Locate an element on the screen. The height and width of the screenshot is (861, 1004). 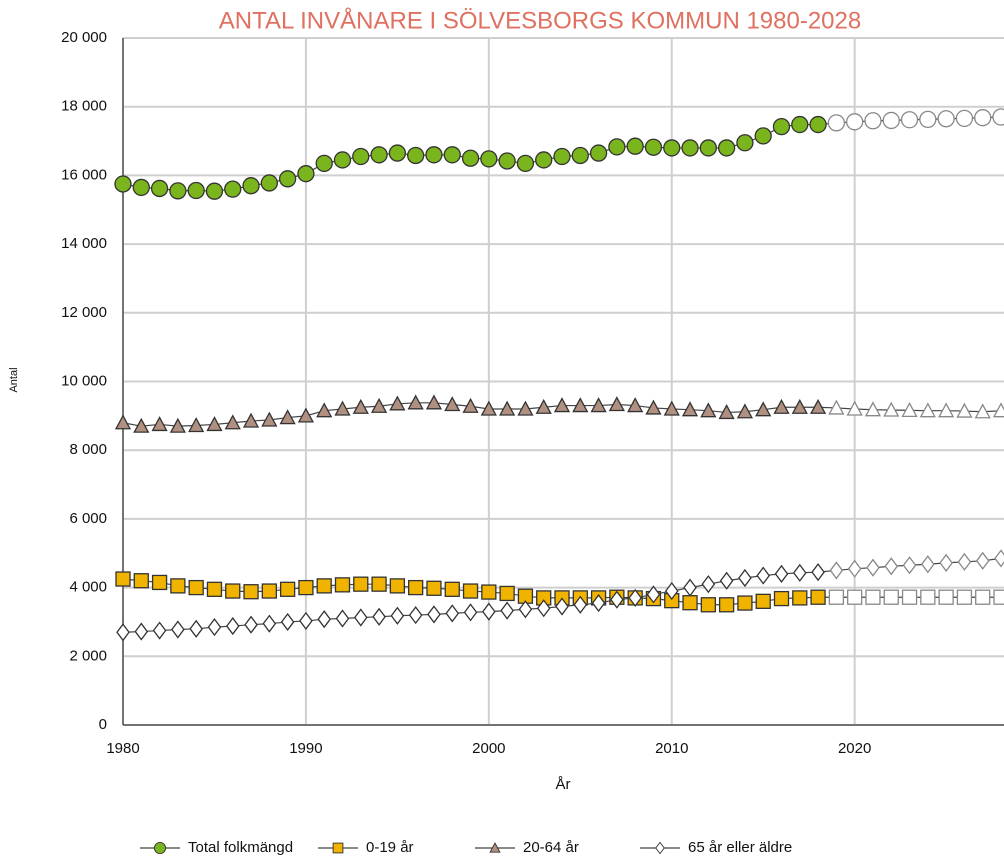
y-tick-label: 2 000 is located at coordinates (88, 655).